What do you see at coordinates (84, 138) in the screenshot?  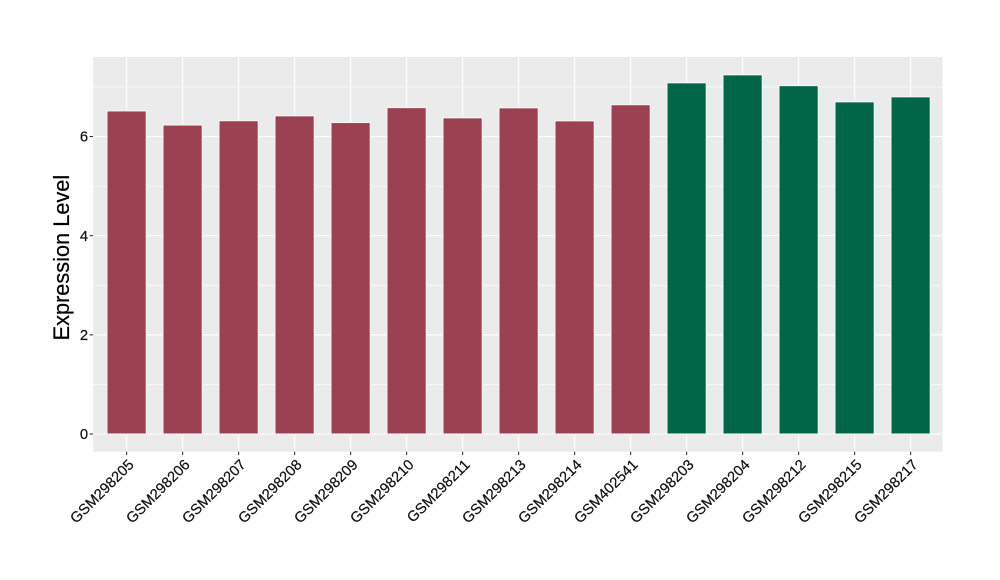 I see `svg-text: 6` at bounding box center [84, 138].